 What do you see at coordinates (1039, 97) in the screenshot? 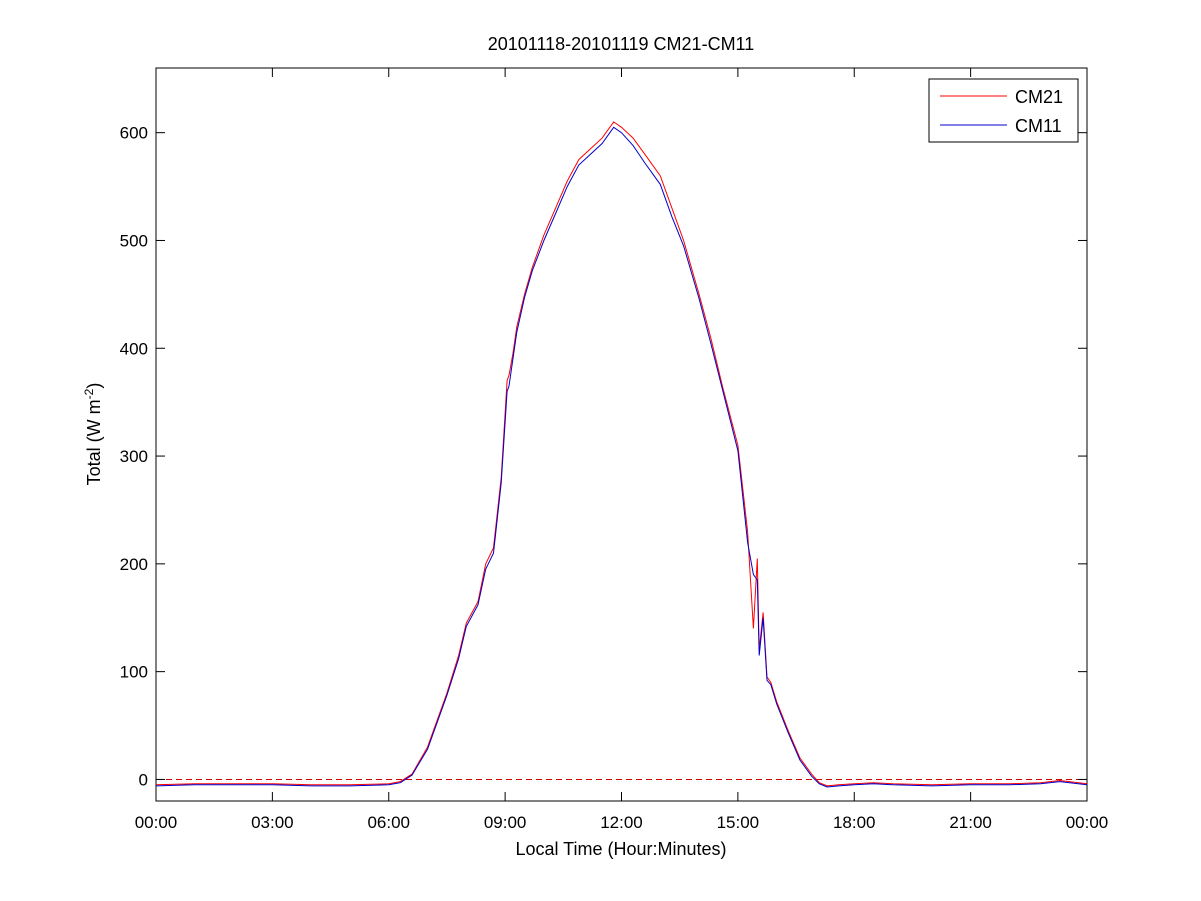
I see `legend-label-cm21: CM21` at bounding box center [1039, 97].